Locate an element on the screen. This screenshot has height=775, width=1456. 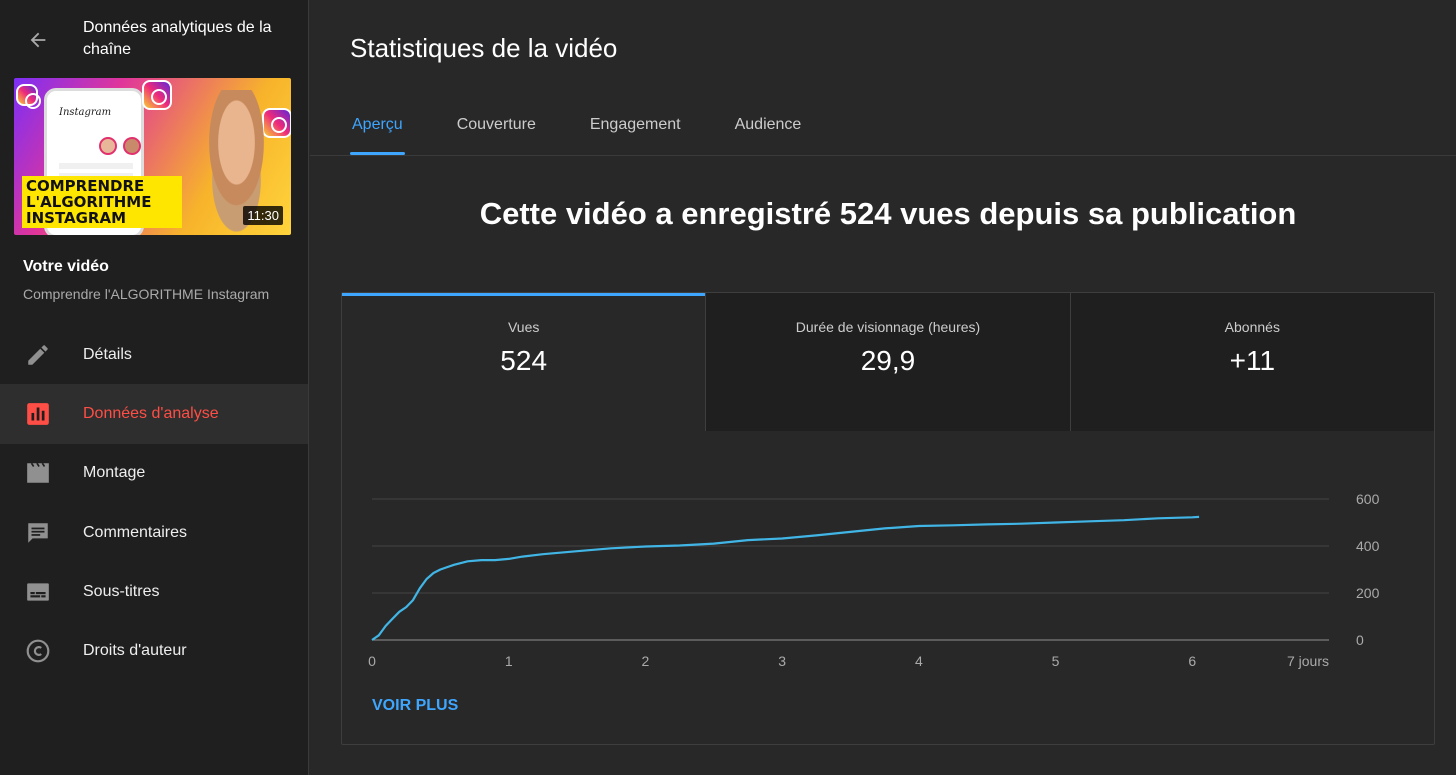
sidebar-item-label: Données d'analyse is located at coordinates (151, 413).